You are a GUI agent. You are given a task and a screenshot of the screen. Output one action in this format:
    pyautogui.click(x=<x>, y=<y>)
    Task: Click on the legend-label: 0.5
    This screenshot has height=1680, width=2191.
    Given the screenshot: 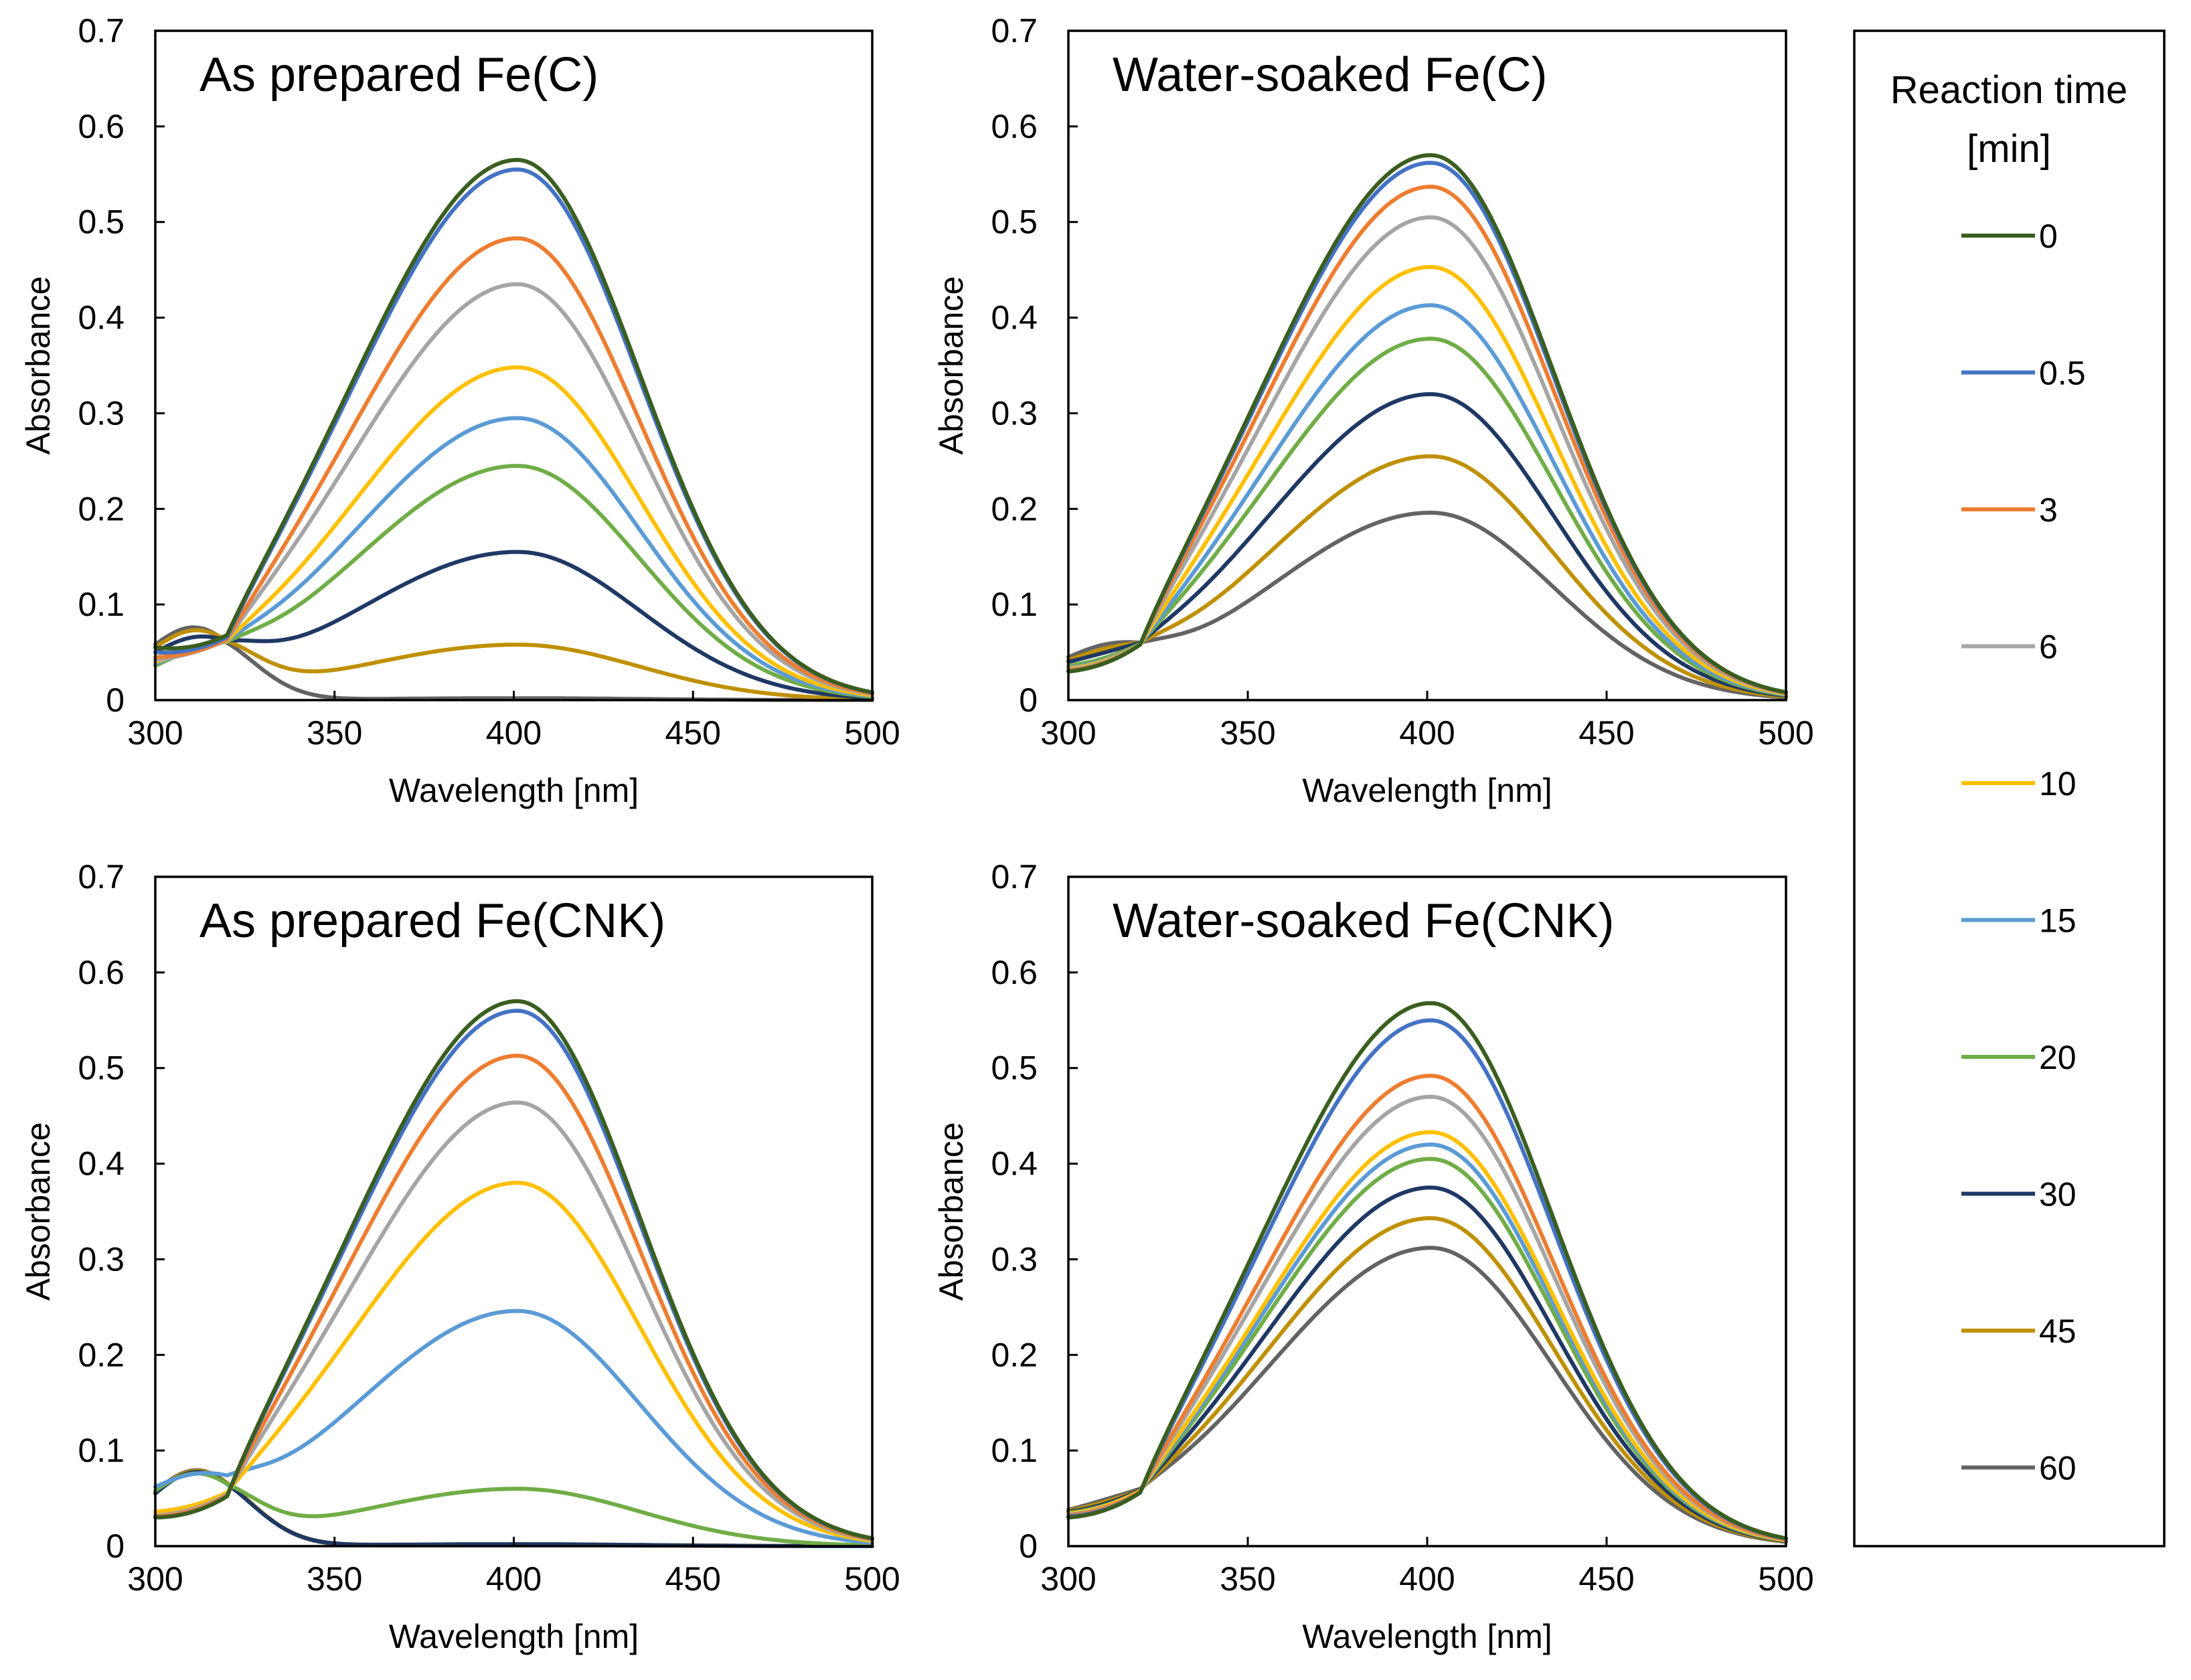 What is the action you would take?
    pyautogui.click(x=2062, y=373)
    